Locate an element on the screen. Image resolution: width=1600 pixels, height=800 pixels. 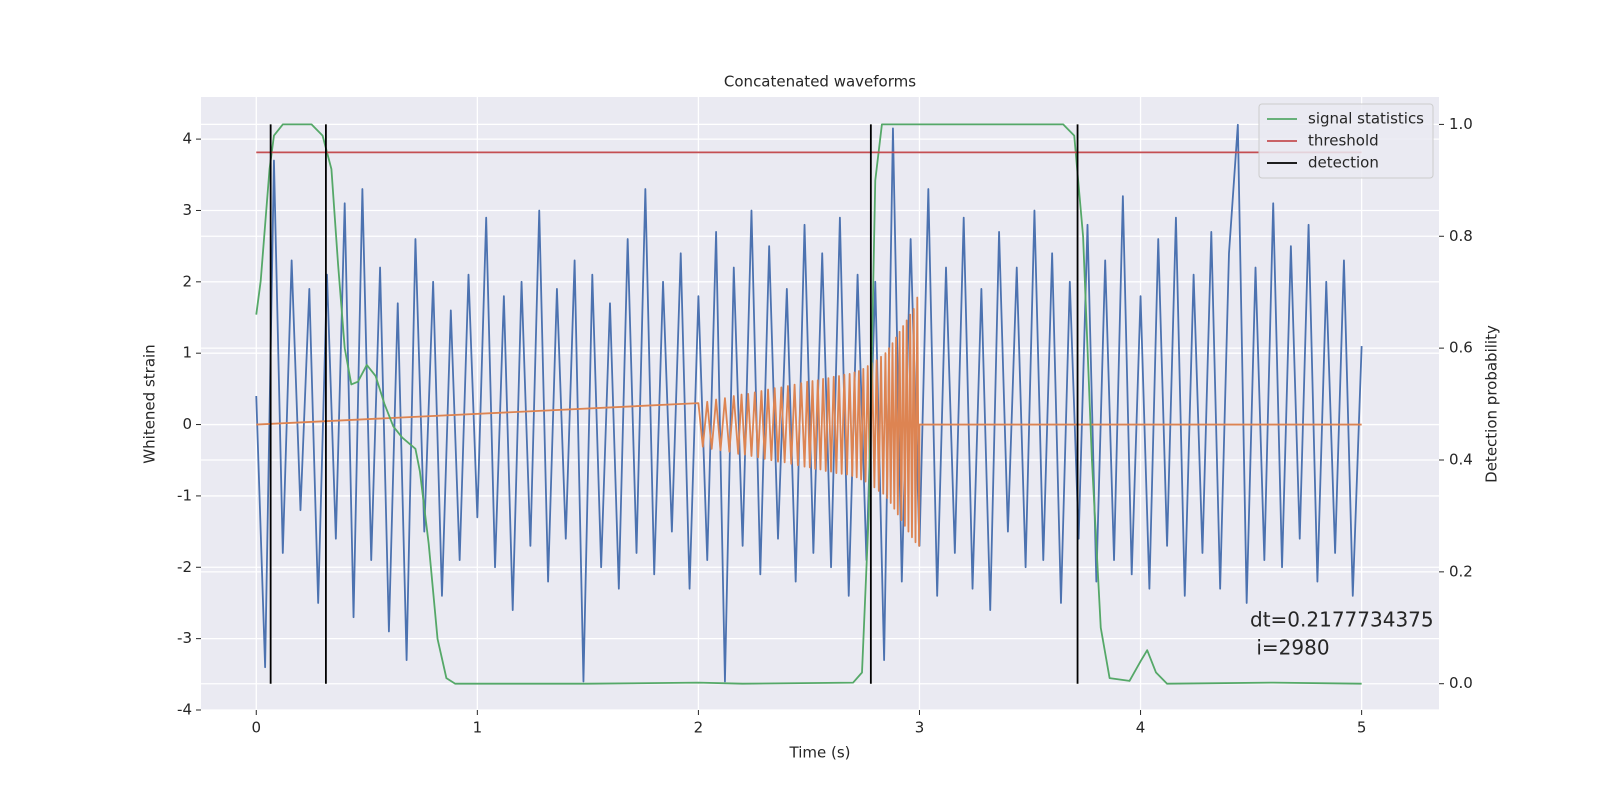
y-tick-label: 1 is located at coordinates (187, 353).